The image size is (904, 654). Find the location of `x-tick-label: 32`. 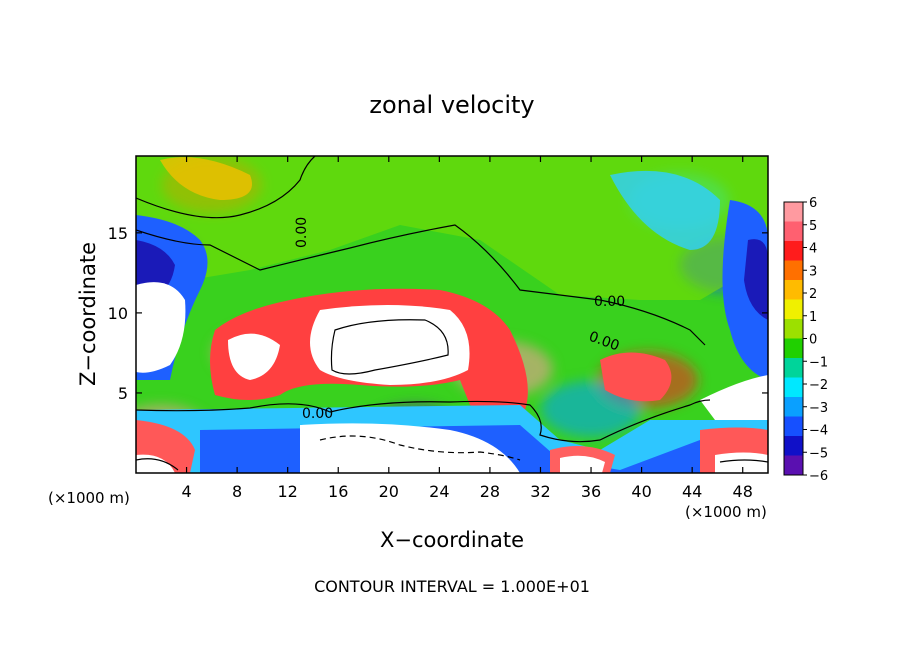

x-tick-label: 32 is located at coordinates (540, 491).